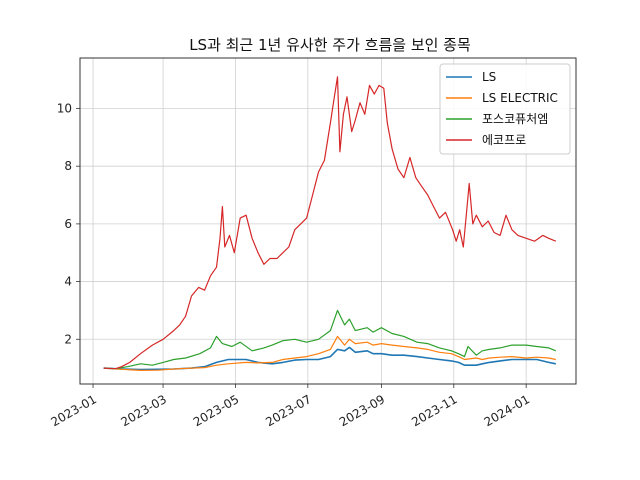 The width and height of the screenshot is (640, 480). What do you see at coordinates (362, 410) in the screenshot?
I see `x-tick-label: 2023-09` at bounding box center [362, 410].